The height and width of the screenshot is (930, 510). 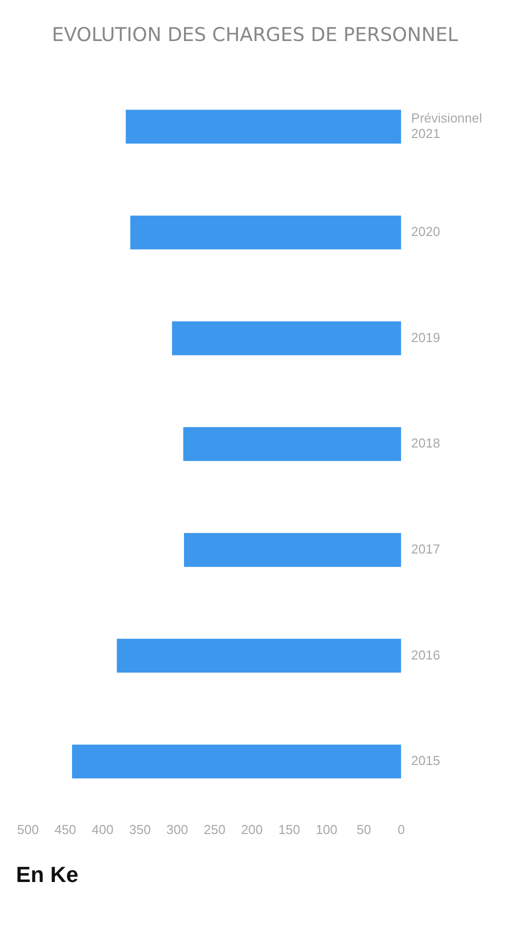 What do you see at coordinates (177, 829) in the screenshot?
I see `x-tick-label: 300` at bounding box center [177, 829].